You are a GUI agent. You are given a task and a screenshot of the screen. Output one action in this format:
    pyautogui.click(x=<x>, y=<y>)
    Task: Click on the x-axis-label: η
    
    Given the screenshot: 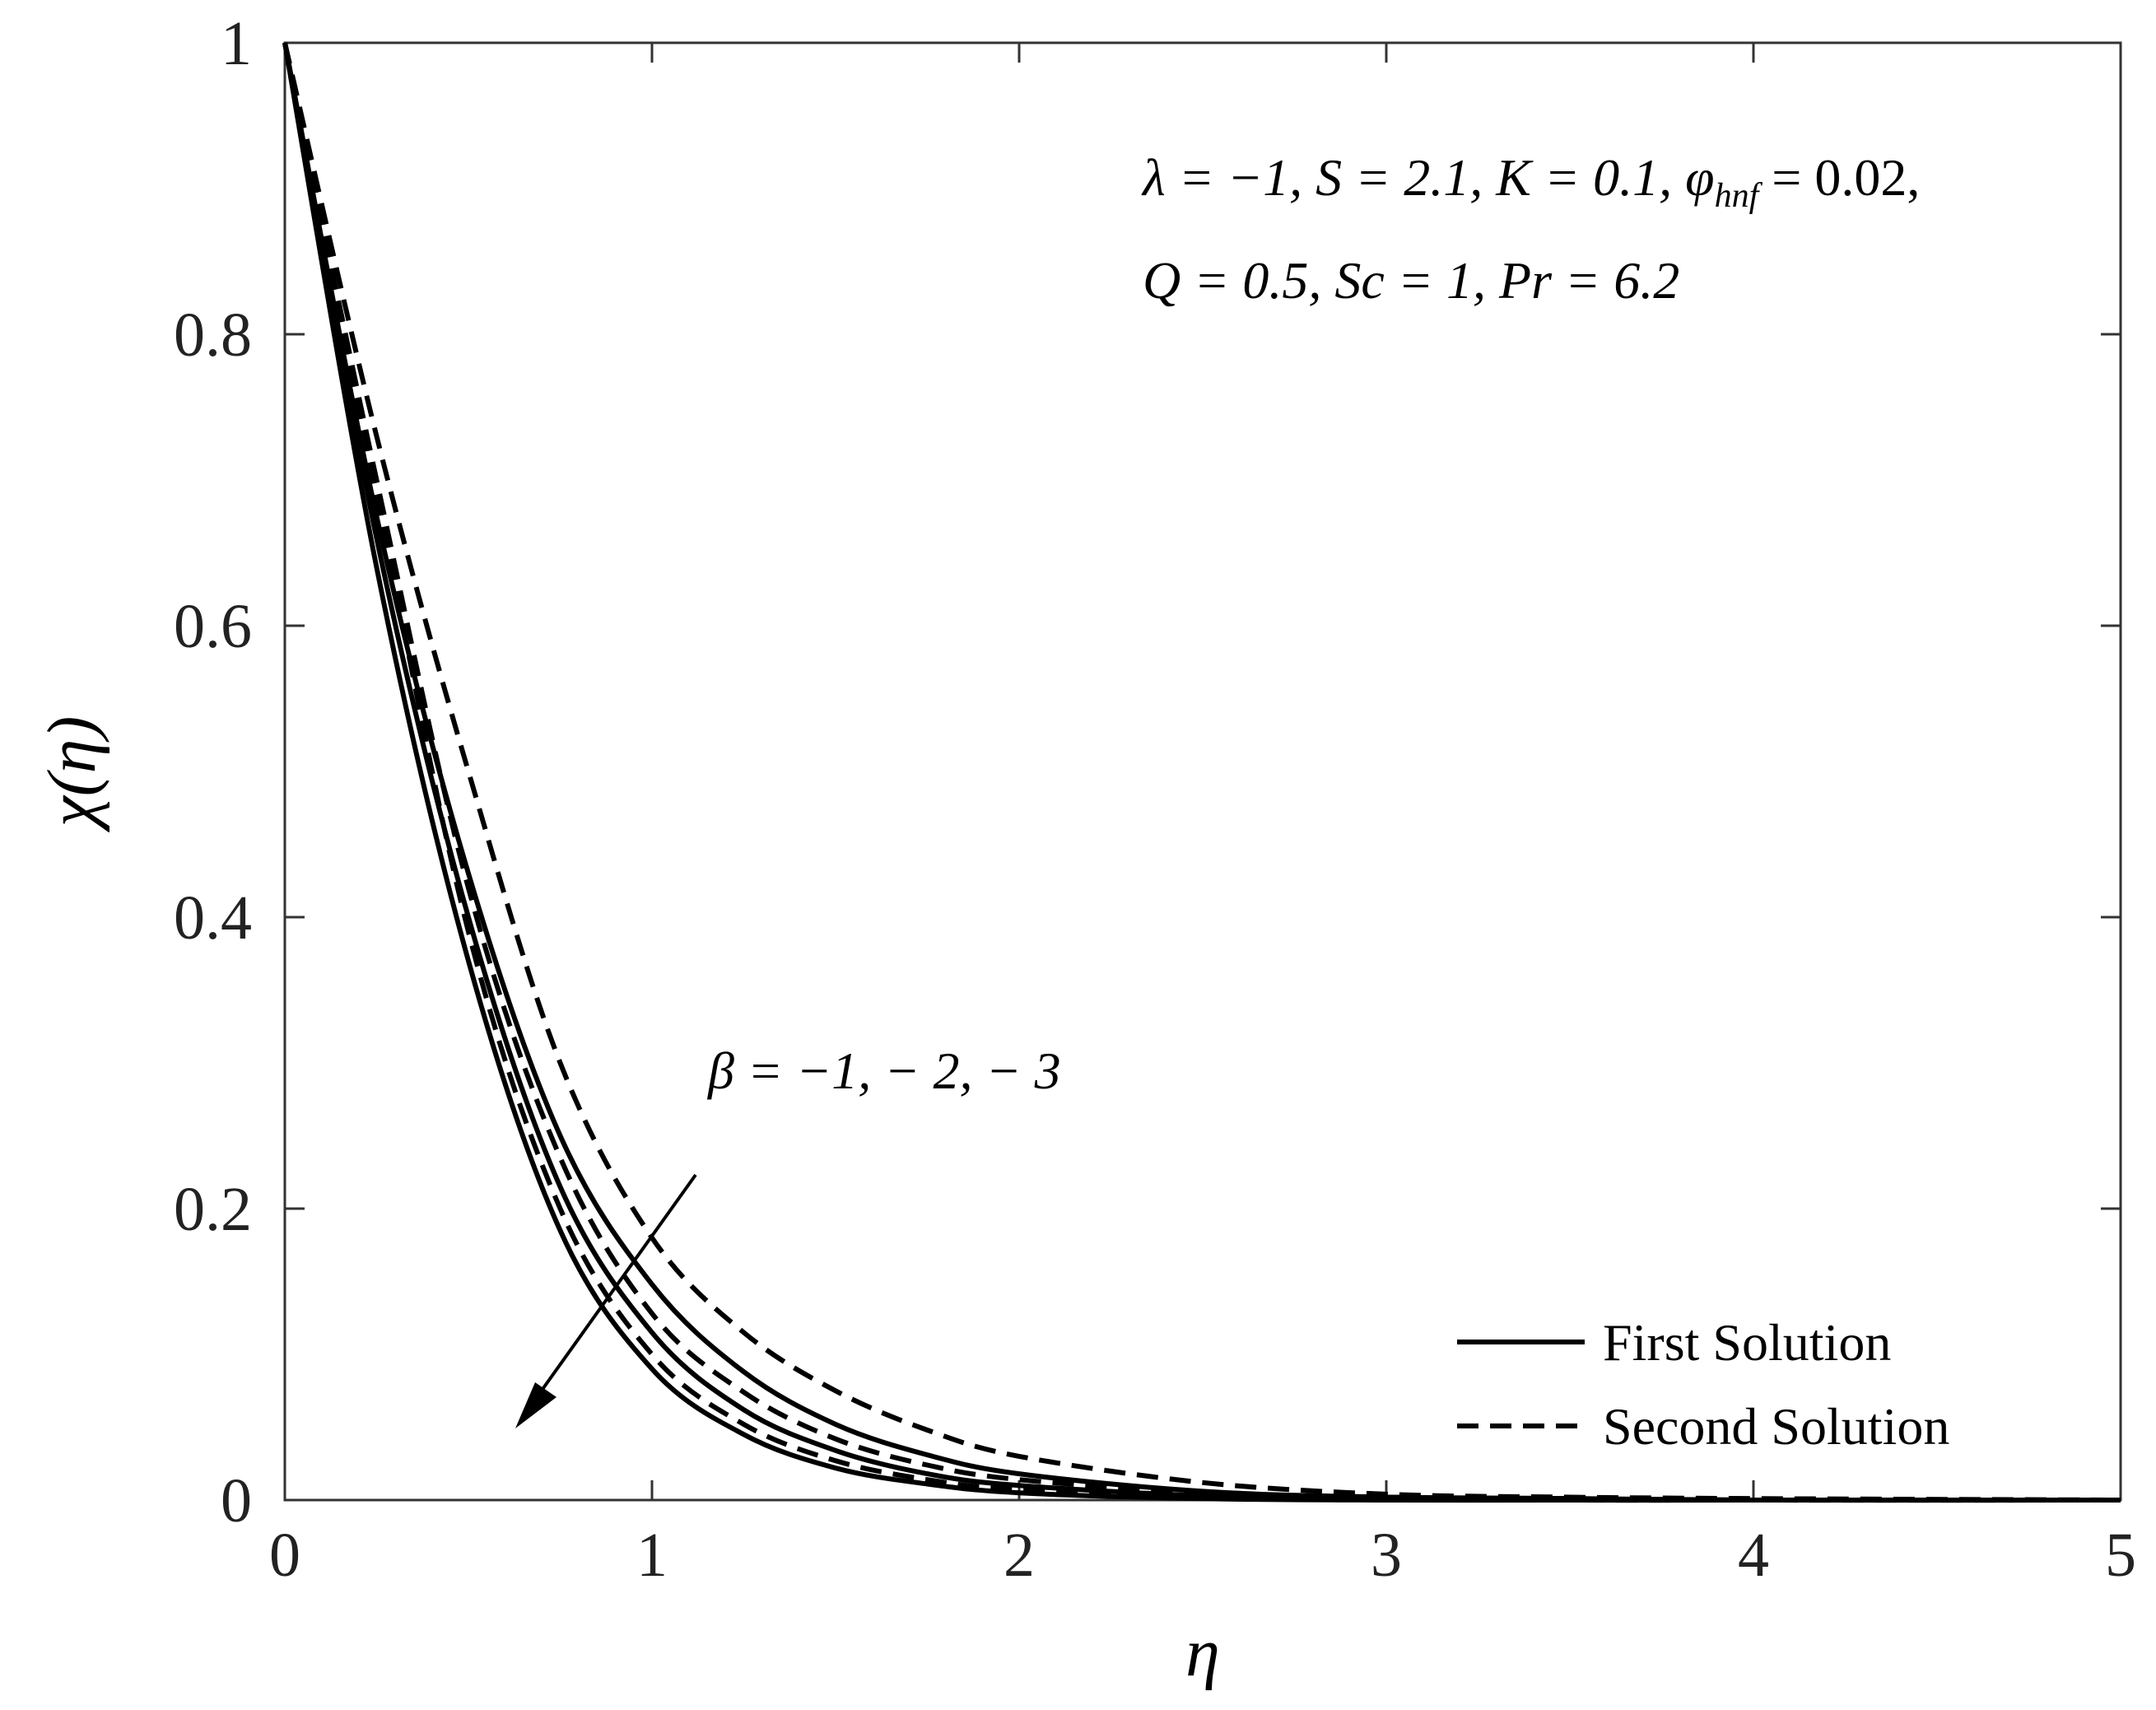 What is the action you would take?
    pyautogui.click(x=1202, y=1652)
    